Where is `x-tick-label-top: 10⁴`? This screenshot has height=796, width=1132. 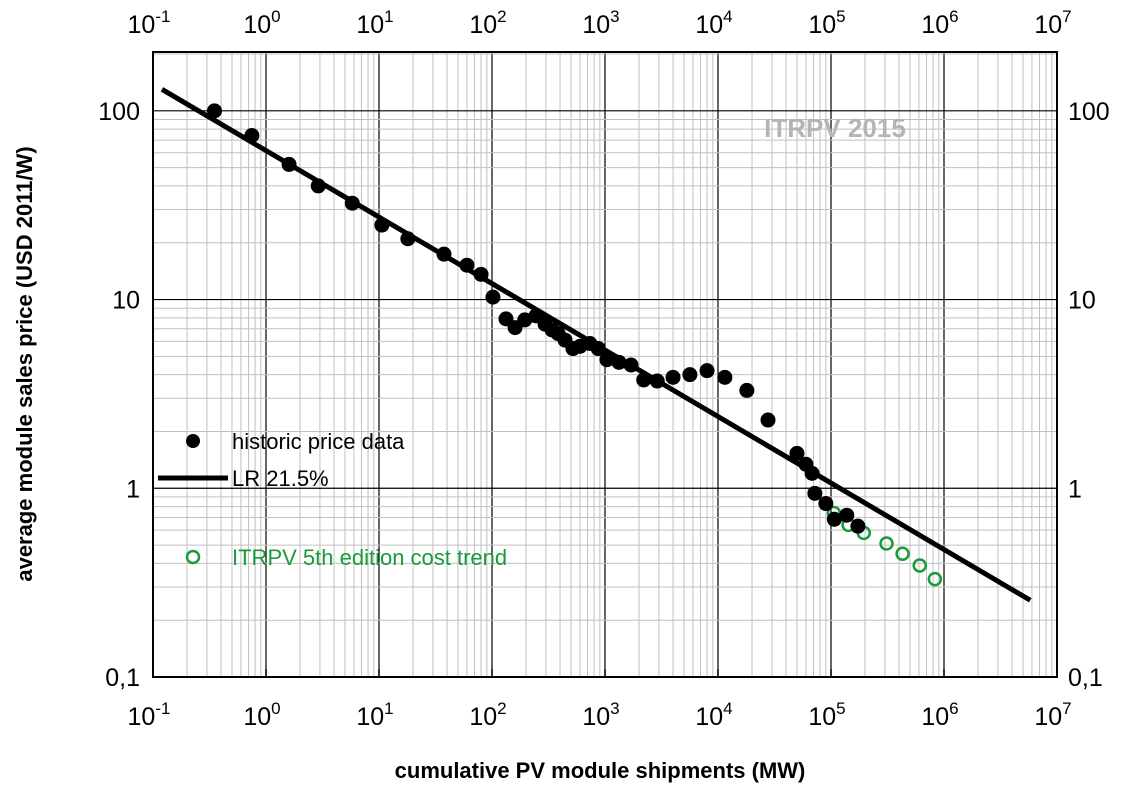 x-tick-label-top: 10⁴ is located at coordinates (713, 23).